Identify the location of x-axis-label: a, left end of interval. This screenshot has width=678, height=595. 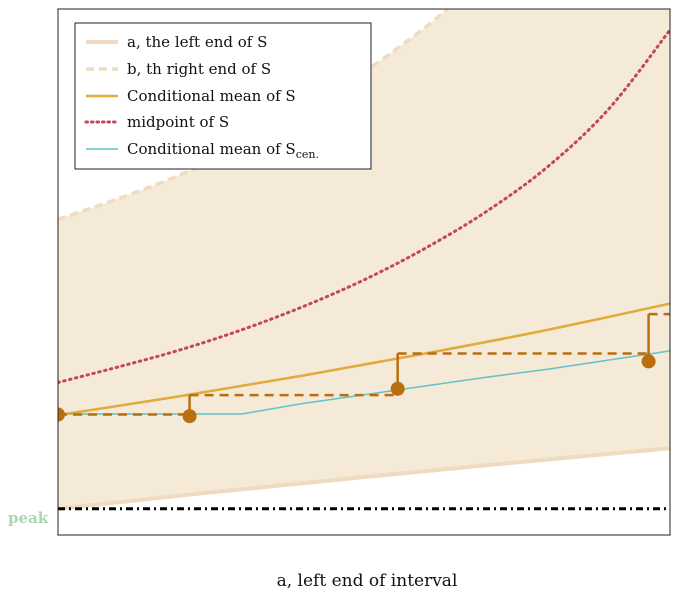
(367, 581).